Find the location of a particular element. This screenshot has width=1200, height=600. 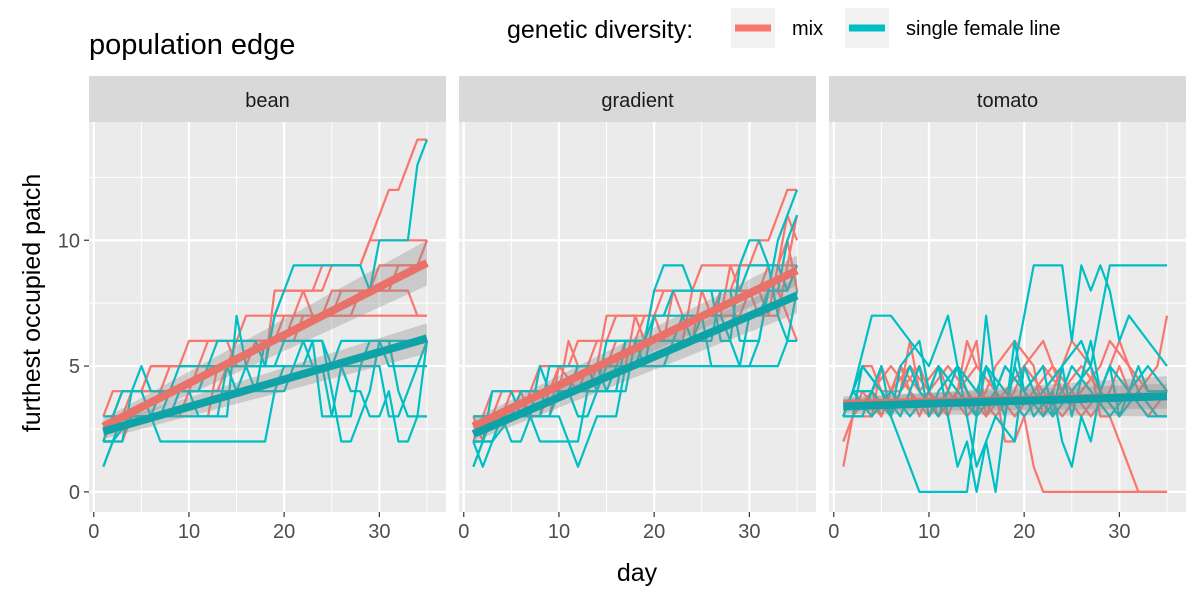

y-tick-label: 0 is located at coordinates (74, 493).